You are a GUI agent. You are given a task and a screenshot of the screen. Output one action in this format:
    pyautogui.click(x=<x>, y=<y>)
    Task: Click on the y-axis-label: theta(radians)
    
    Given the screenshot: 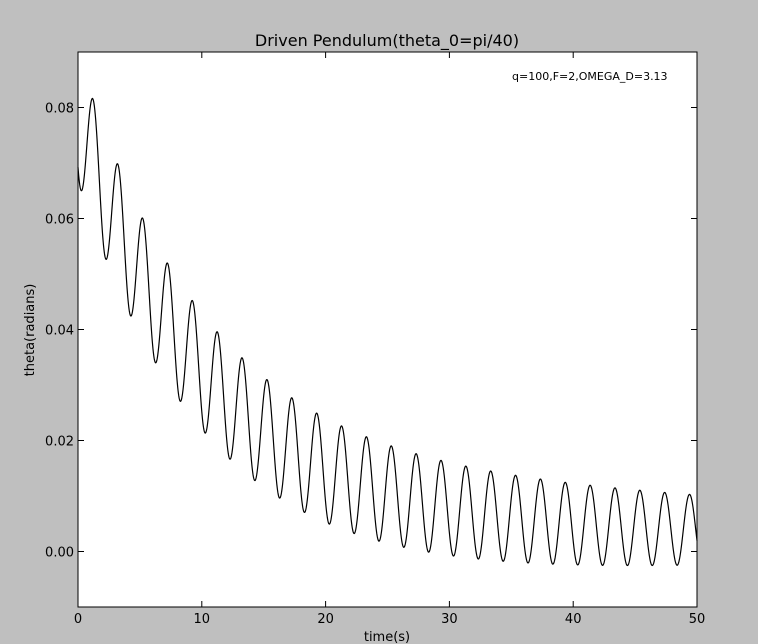 What is the action you would take?
    pyautogui.click(x=30, y=330)
    